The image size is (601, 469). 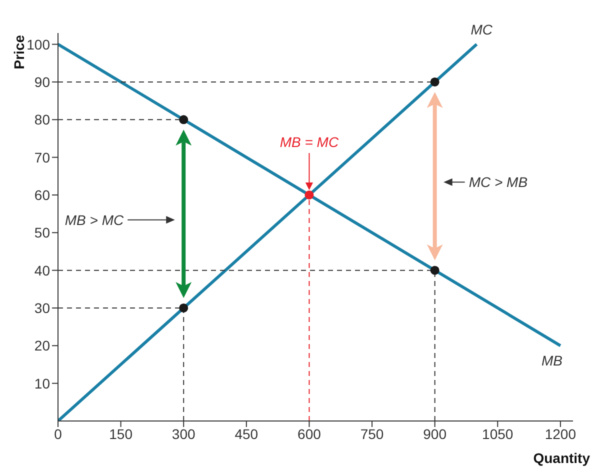 What do you see at coordinates (498, 434) in the screenshot?
I see `x-tick-label: 1050` at bounding box center [498, 434].